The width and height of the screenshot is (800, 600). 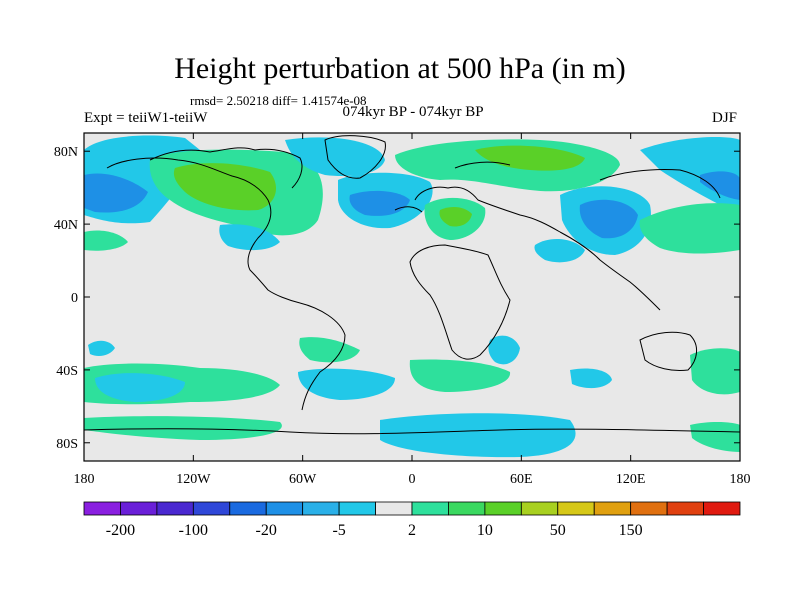 I want to click on x-tick-label: 0, so click(x=412, y=479).